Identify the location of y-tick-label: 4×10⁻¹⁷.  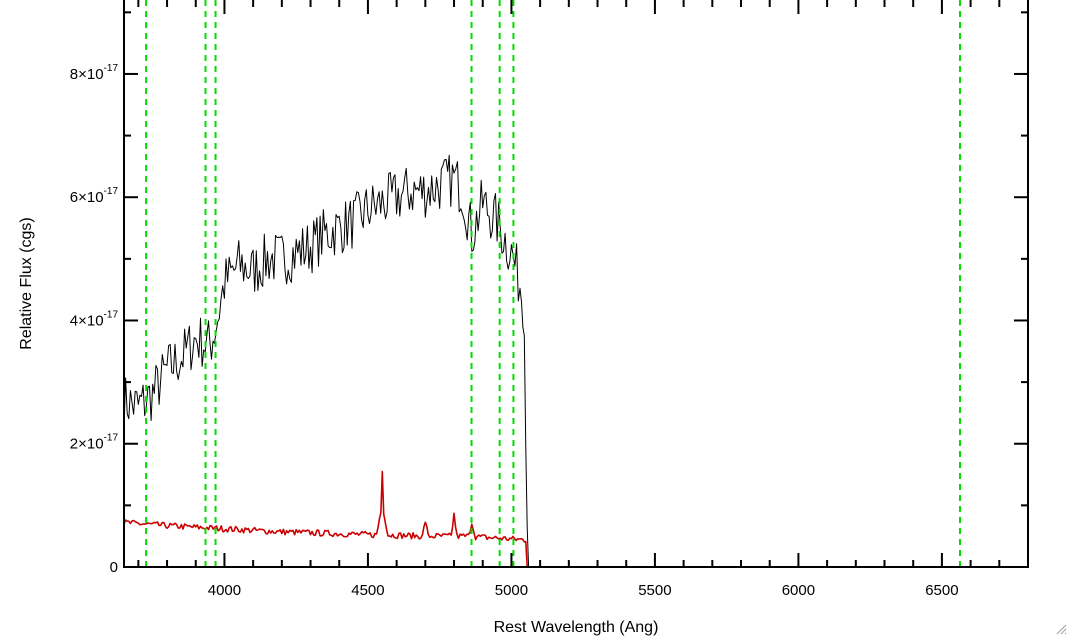
(94, 319).